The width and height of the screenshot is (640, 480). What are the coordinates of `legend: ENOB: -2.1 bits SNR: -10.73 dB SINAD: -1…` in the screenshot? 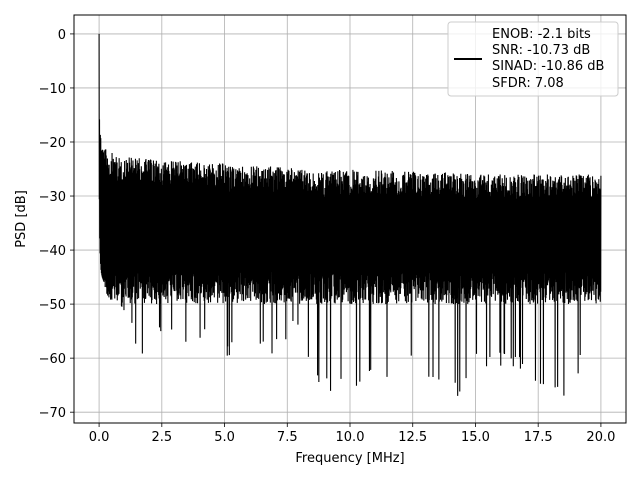 It's located at (533, 59).